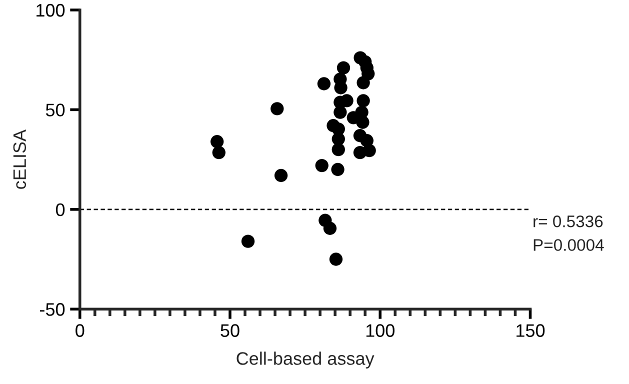  Describe the element at coordinates (60, 209) in the screenshot. I see `y-tick-label: 0` at that location.